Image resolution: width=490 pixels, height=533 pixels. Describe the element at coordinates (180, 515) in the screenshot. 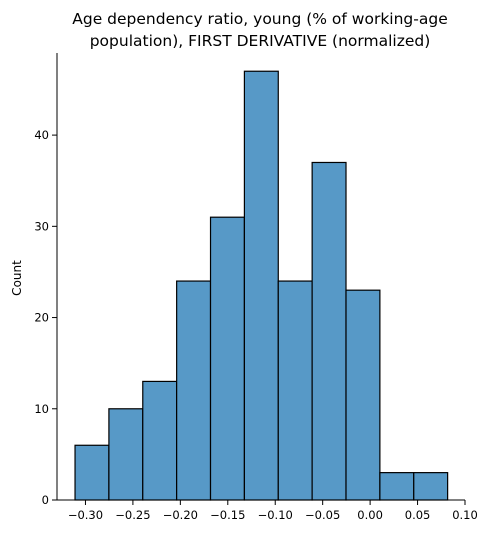

I see `x-tick-label: −0.20` at that location.